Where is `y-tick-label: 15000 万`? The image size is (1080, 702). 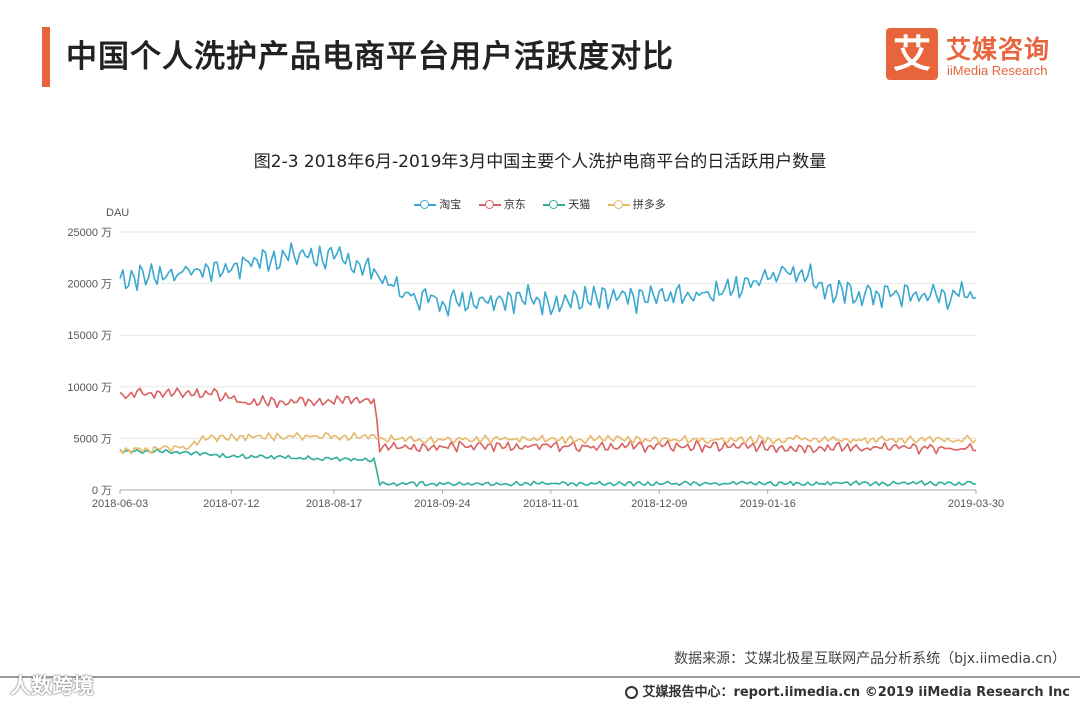 y-tick-label: 15000 万 is located at coordinates (89, 336).